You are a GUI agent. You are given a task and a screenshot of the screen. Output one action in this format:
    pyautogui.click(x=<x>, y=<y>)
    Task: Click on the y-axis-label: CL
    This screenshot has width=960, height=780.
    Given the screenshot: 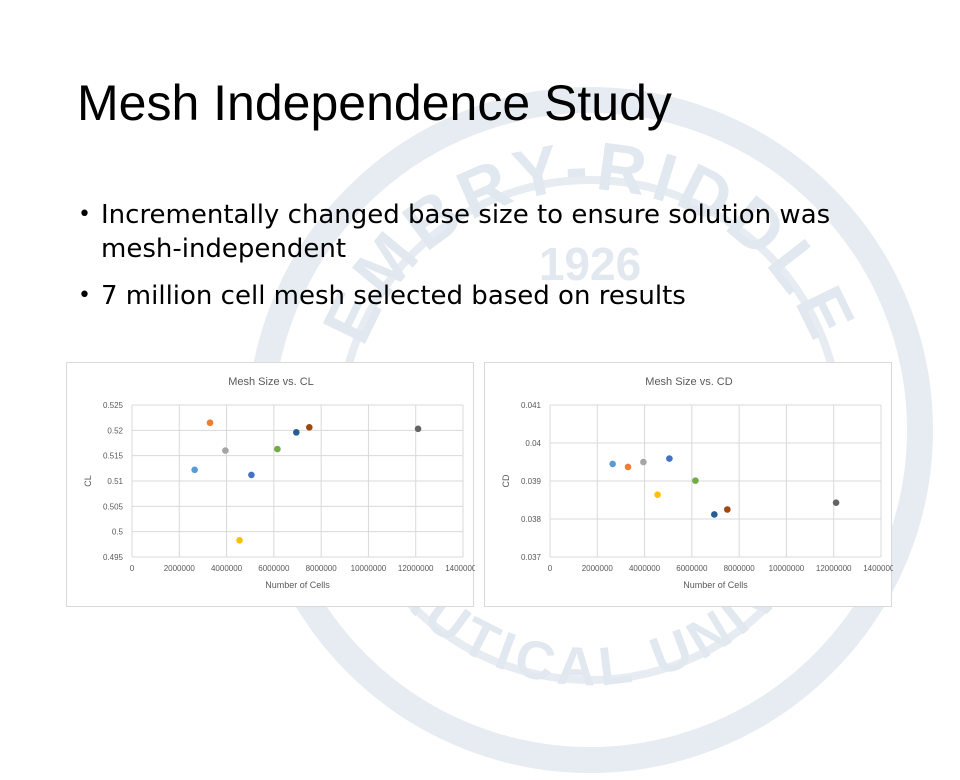 What is the action you would take?
    pyautogui.click(x=88, y=481)
    